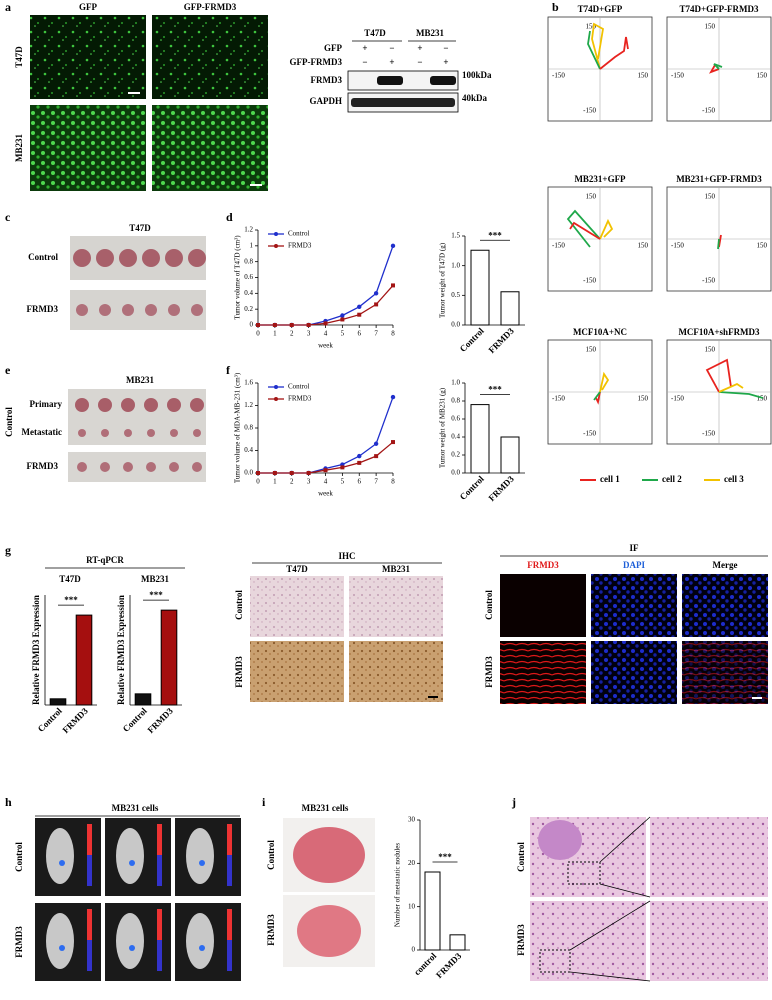  Describe the element at coordinates (248, 383) in the screenshot. I see `y-tick-label: 1.6` at that location.